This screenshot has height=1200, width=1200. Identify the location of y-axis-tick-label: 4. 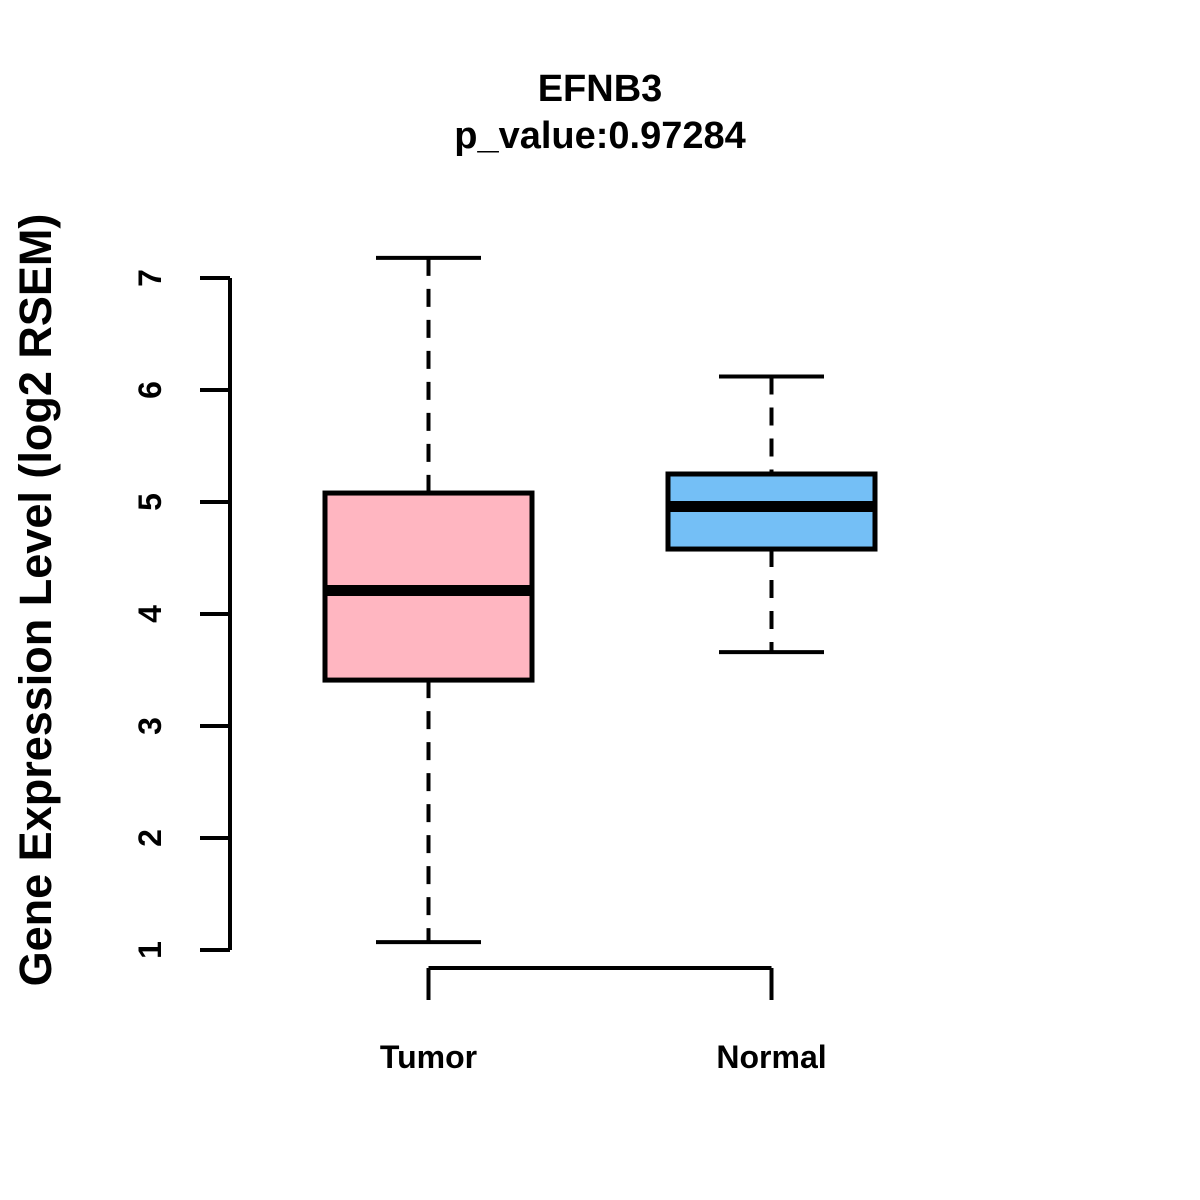
(150, 614).